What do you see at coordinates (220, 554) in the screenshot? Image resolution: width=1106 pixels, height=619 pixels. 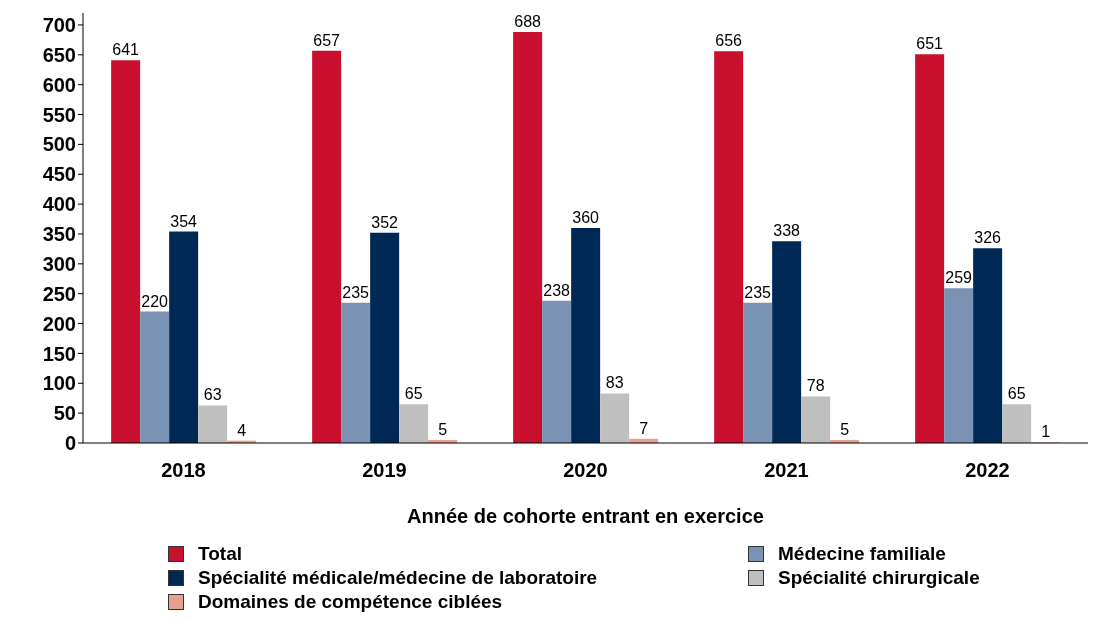 I see `legend-label: Total` at bounding box center [220, 554].